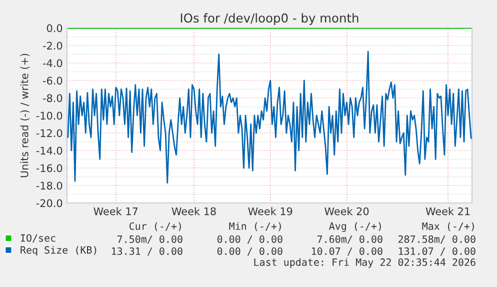  What do you see at coordinates (255, 227) in the screenshot?
I see `text: Min (-/+)` at bounding box center [255, 227].